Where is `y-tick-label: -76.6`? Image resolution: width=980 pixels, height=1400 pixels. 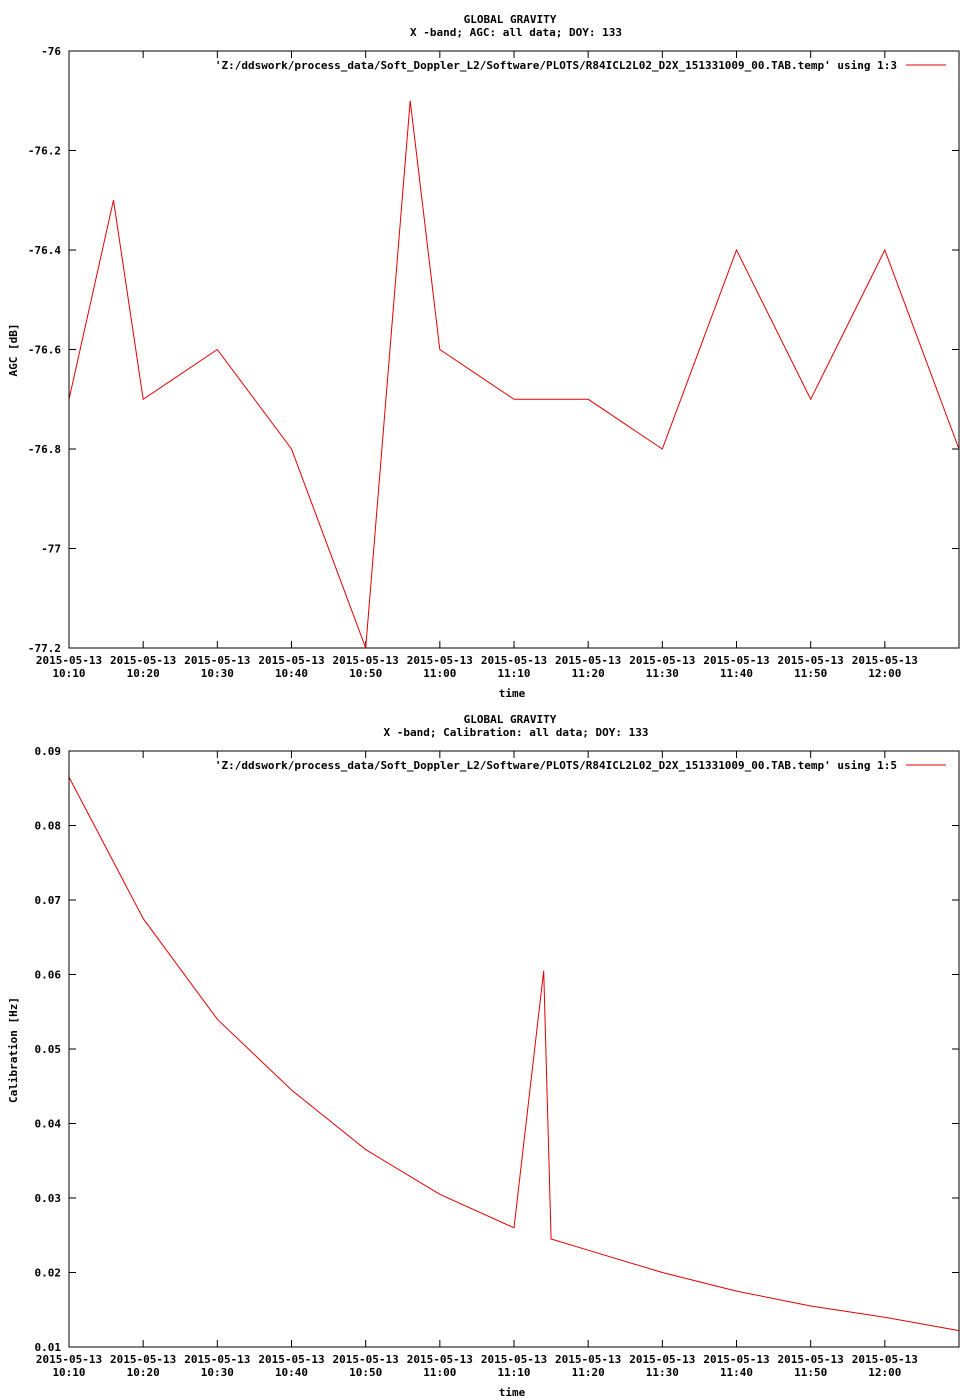
y-tick-label: -76.6 is located at coordinates (44, 350).